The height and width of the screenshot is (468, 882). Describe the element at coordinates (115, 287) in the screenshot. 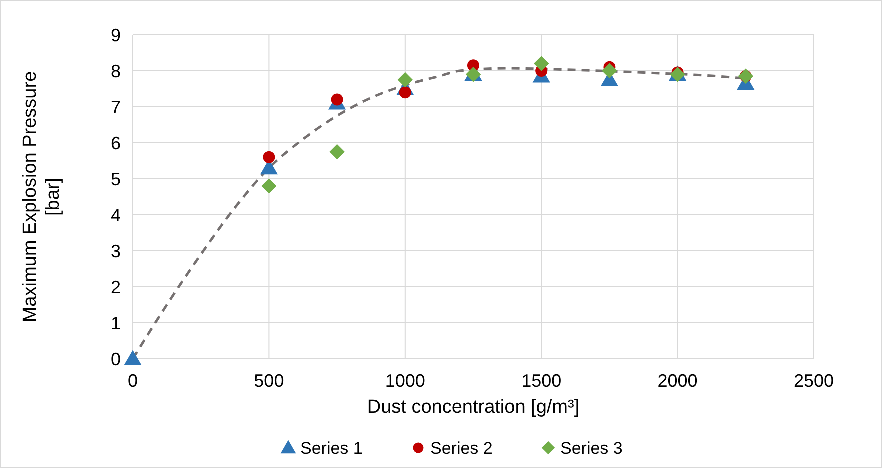

I see `y-tick-label: 2` at that location.